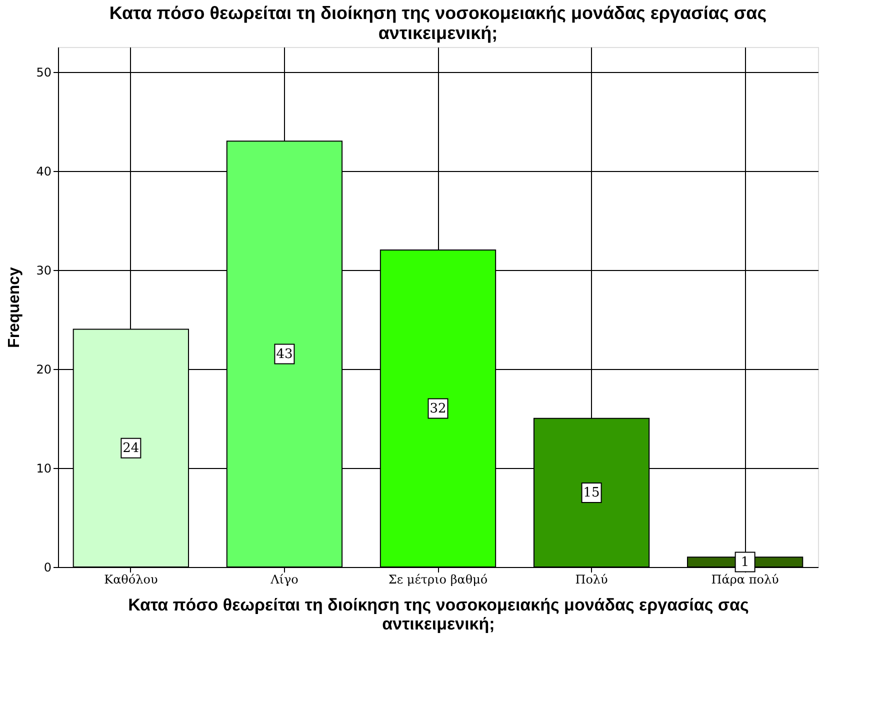  What do you see at coordinates (438, 615) in the screenshot?
I see `x-axis-title: Κατα πόσο θεωρείται τη διοίκηση της νοσοκομειακής μονάδας εργασίας σας αντικειμενική;` at bounding box center [438, 615].